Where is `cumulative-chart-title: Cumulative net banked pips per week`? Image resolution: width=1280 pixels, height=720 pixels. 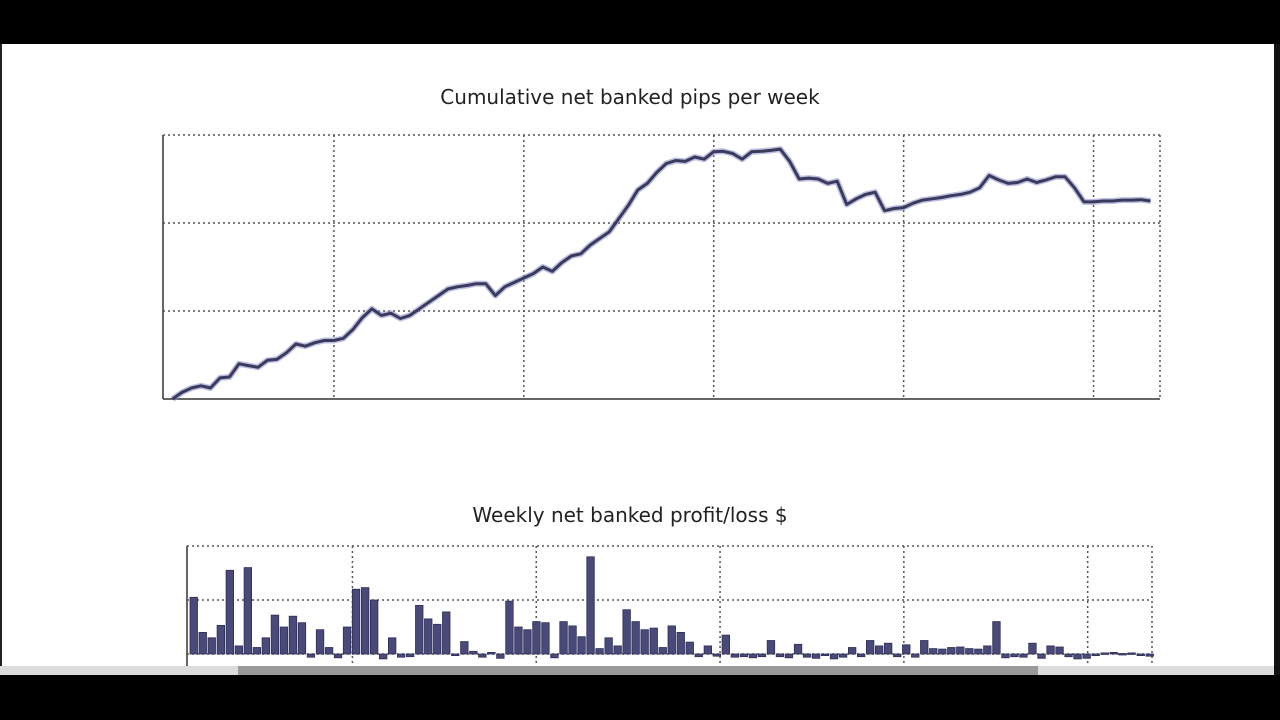 cumulative-chart-title: Cumulative net banked pips per week is located at coordinates (630, 97).